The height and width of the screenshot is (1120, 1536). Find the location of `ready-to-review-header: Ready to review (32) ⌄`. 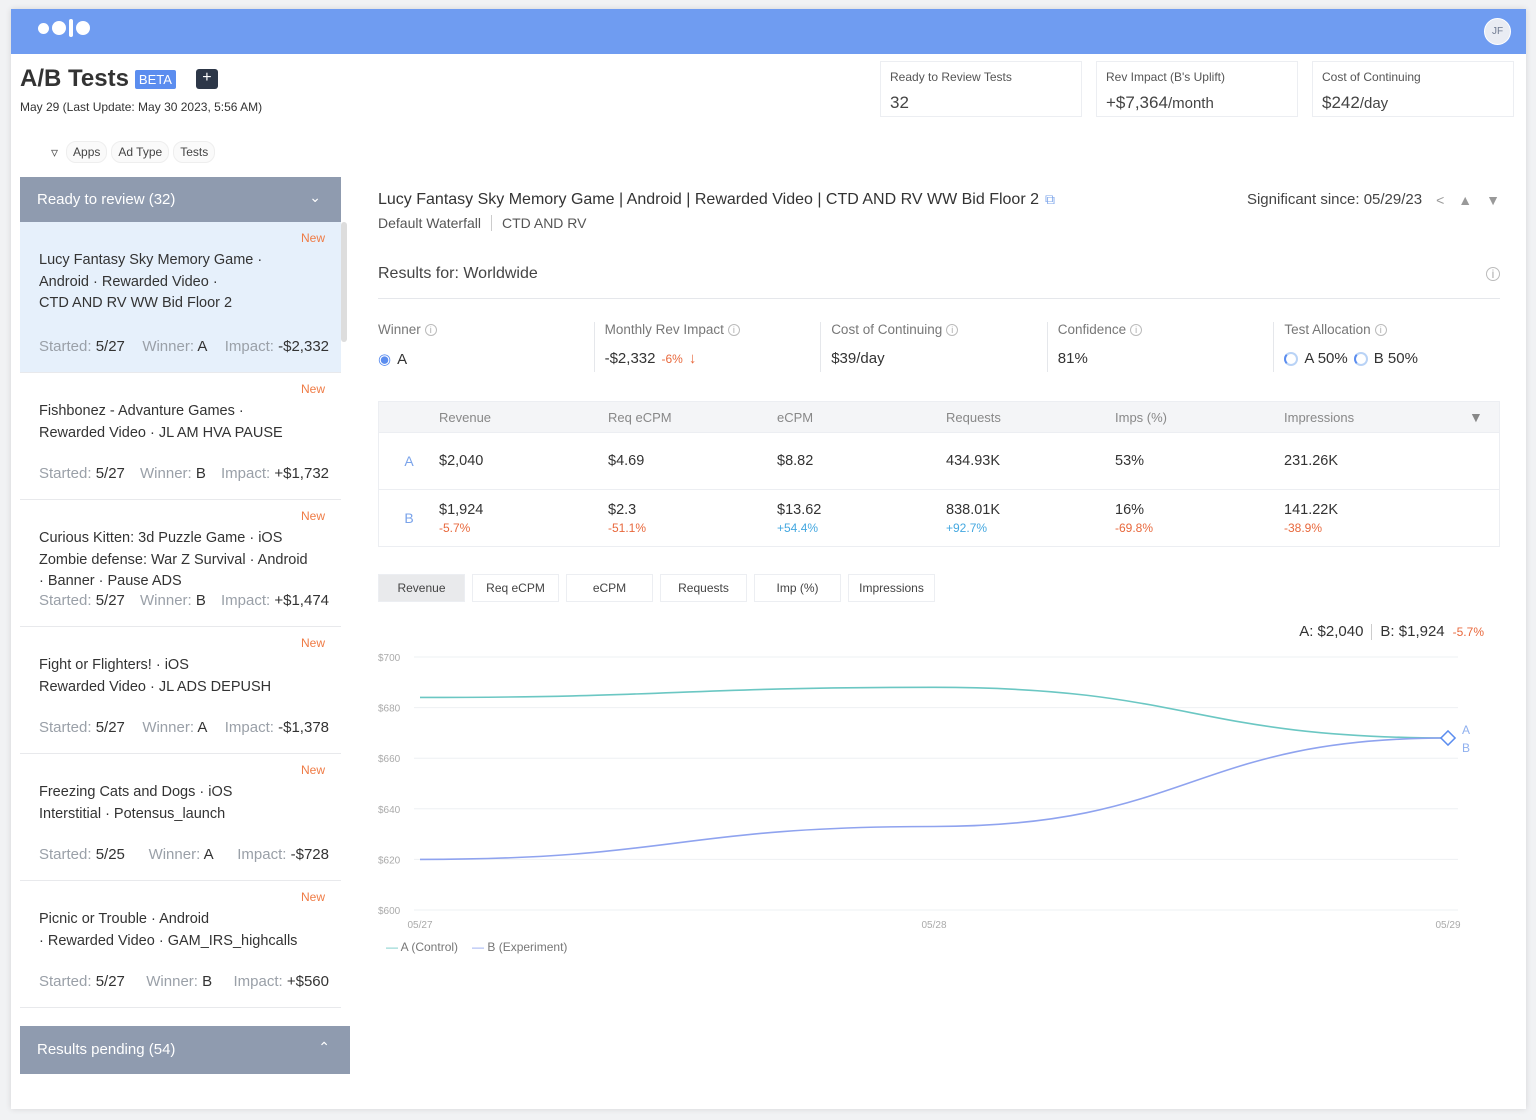

ready-to-review-header: Ready to review (32) ⌄ is located at coordinates (180, 199).